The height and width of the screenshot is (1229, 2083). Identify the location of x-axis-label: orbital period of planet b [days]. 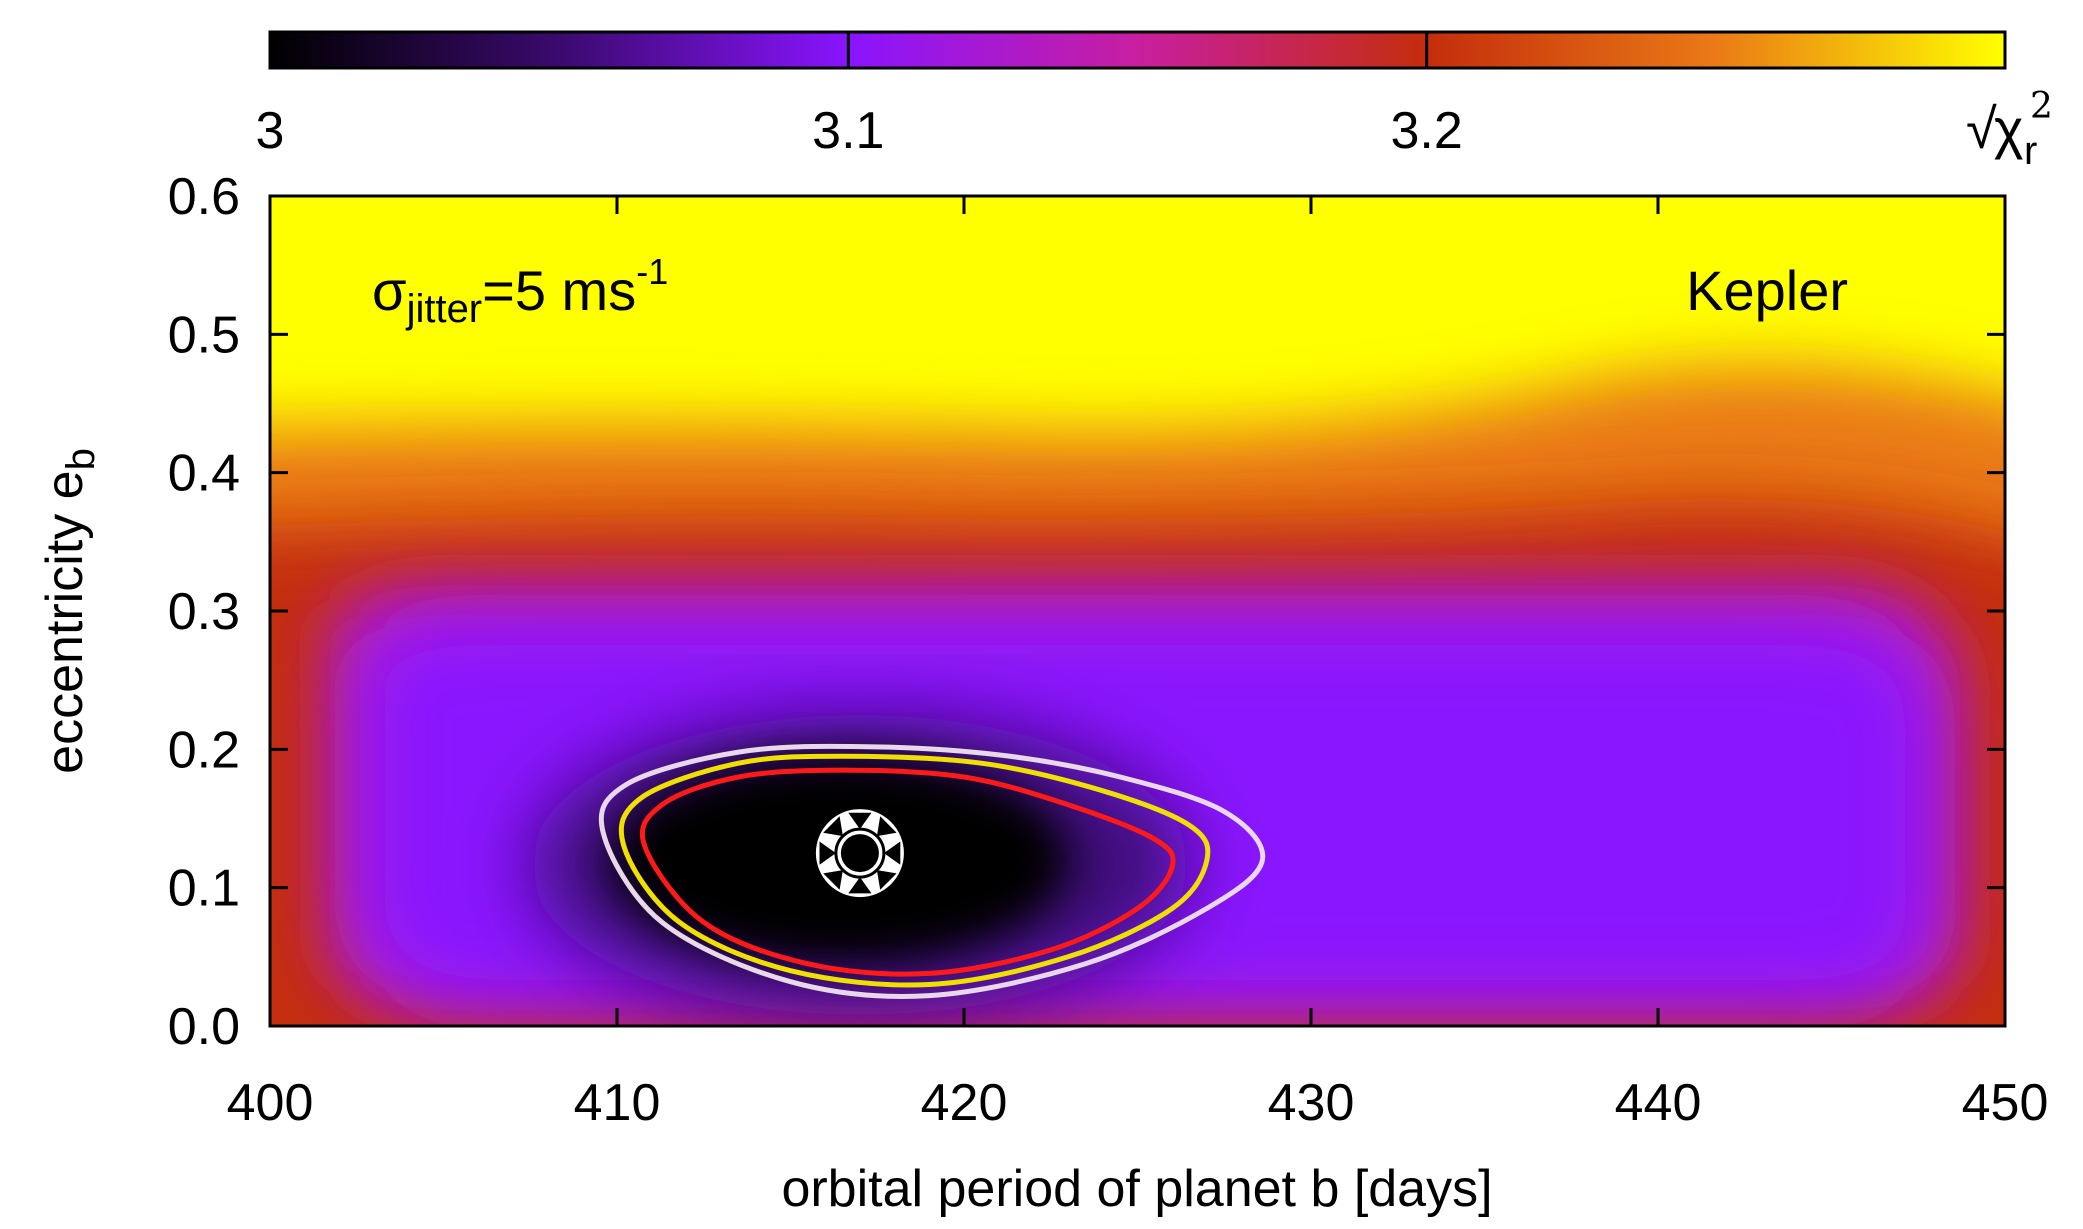
(1136, 1189).